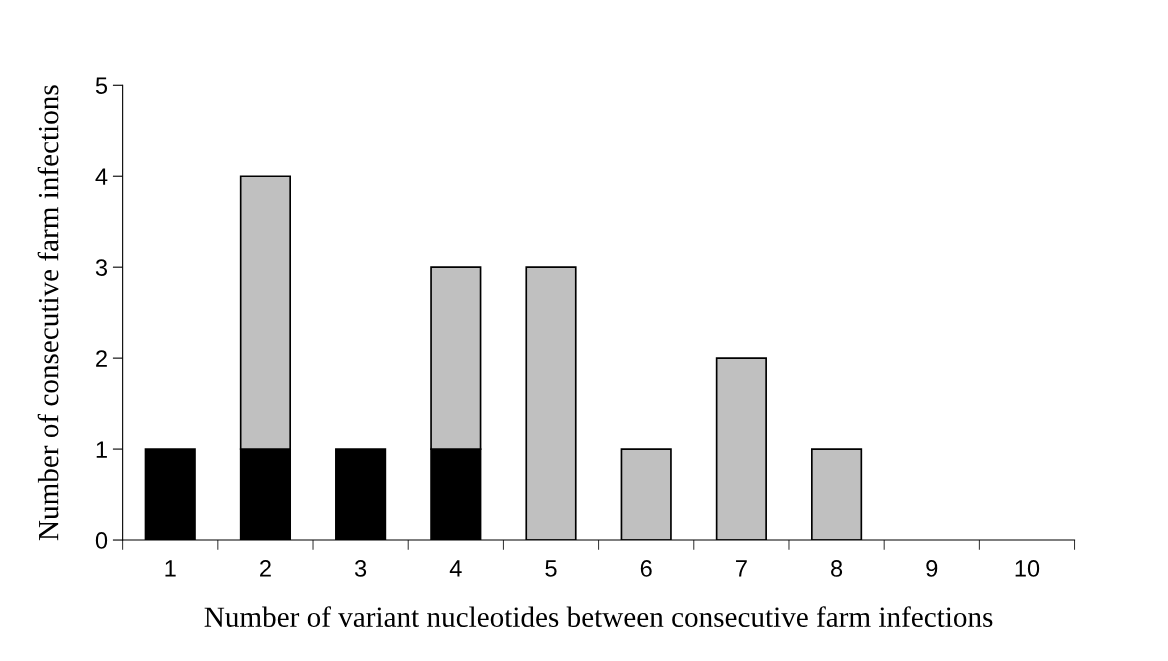  I want to click on x-tick-label: 7, so click(741, 568).